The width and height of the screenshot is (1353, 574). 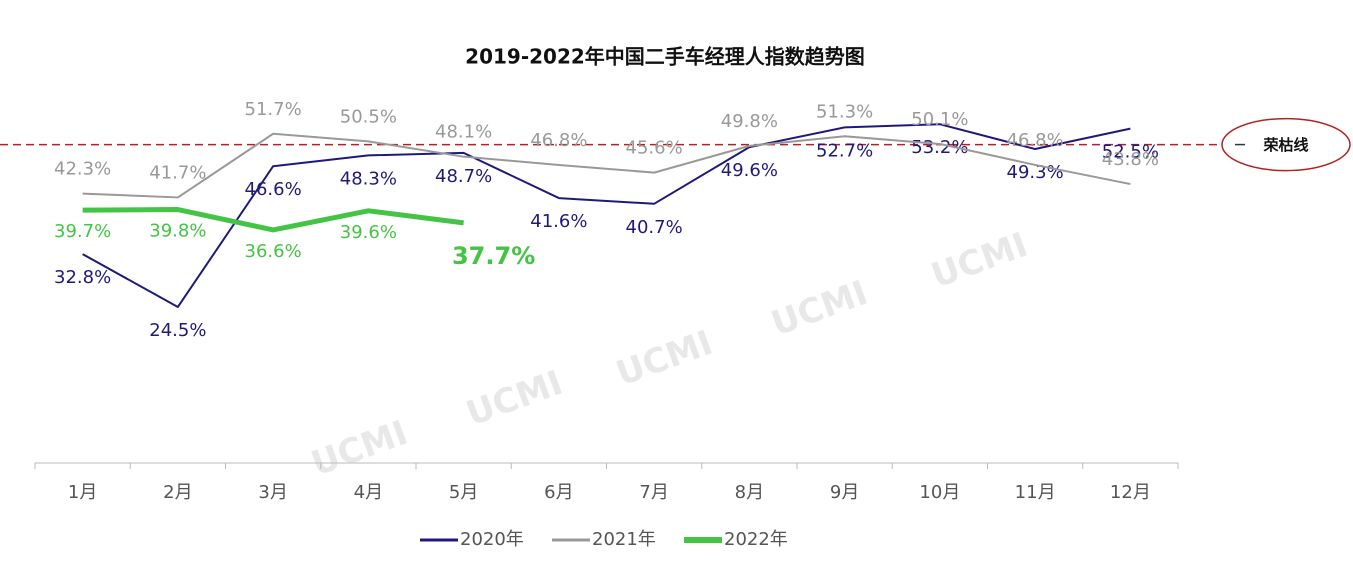 I want to click on data-label: 48.7%, so click(x=463, y=176).